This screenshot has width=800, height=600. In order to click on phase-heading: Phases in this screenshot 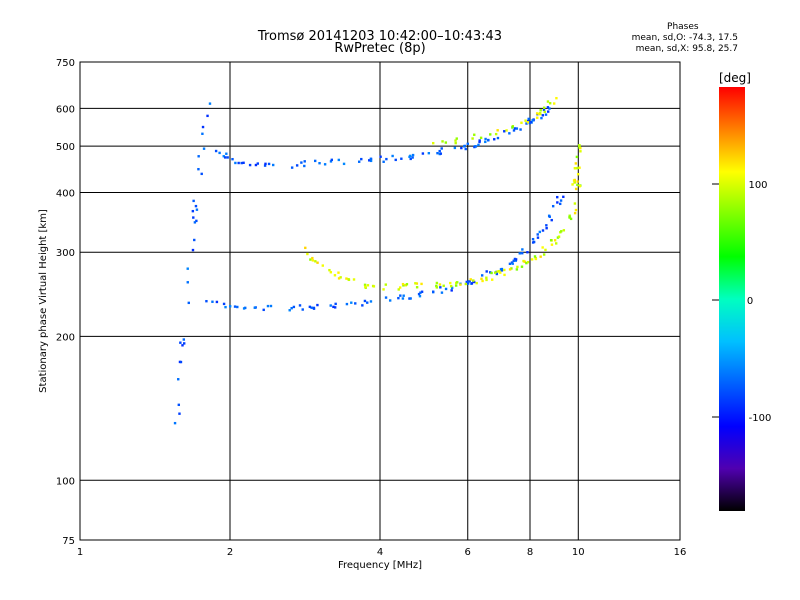, I will do `click(683, 27)`.